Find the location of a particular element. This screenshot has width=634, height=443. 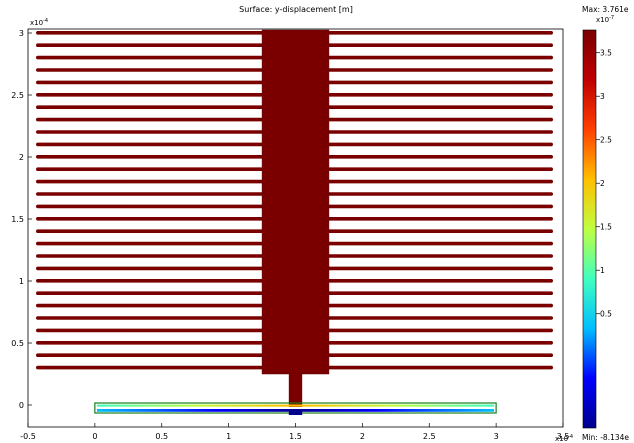

x-tick-label: 0 is located at coordinates (94, 436).